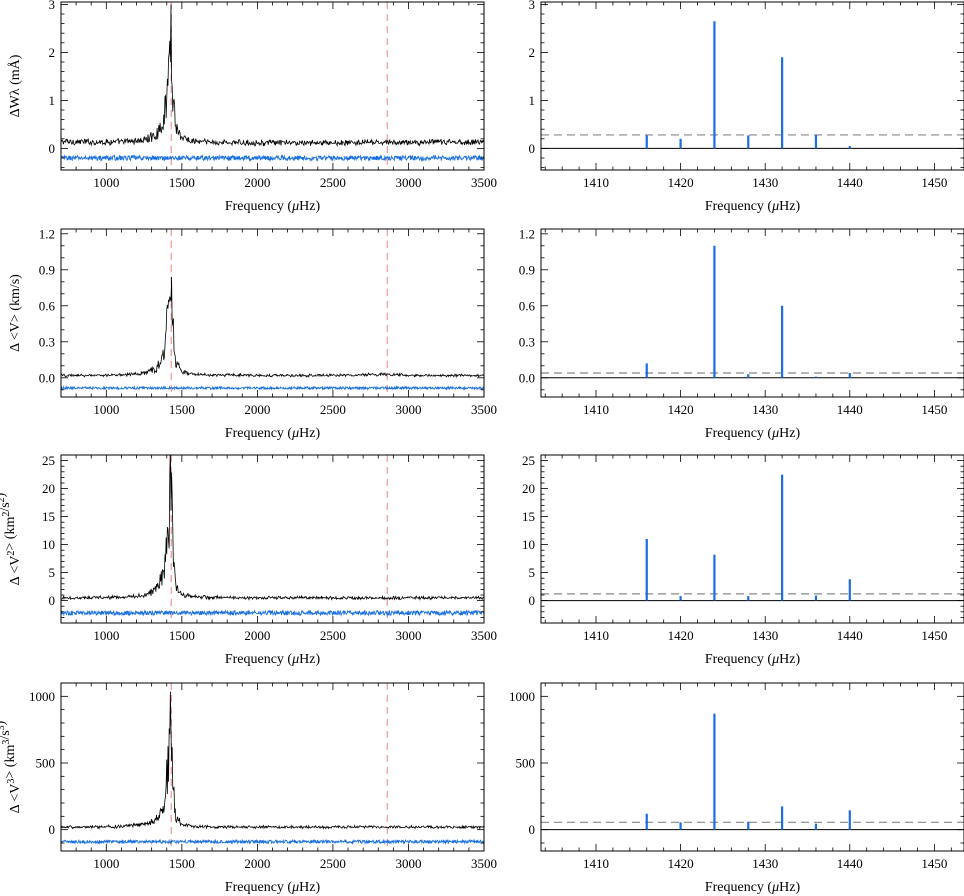 This screenshot has height=896, width=964. Describe the element at coordinates (11, 766) in the screenshot. I see `y-axis-label: Δ <V3> (km3/s3)` at that location.